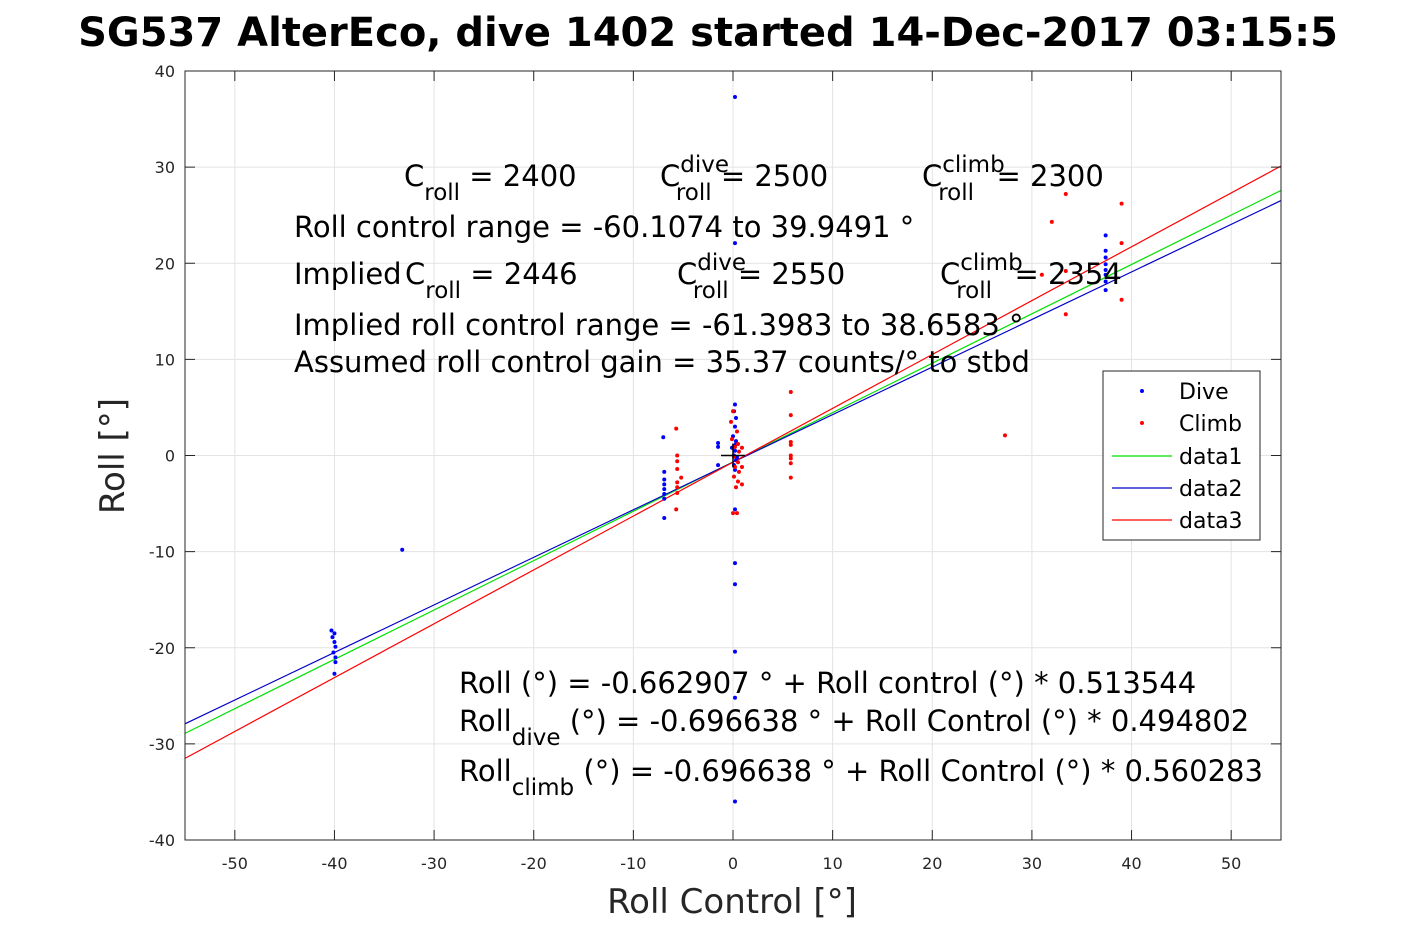  What do you see at coordinates (162, 744) in the screenshot?
I see `y-tick-label: -30` at bounding box center [162, 744].